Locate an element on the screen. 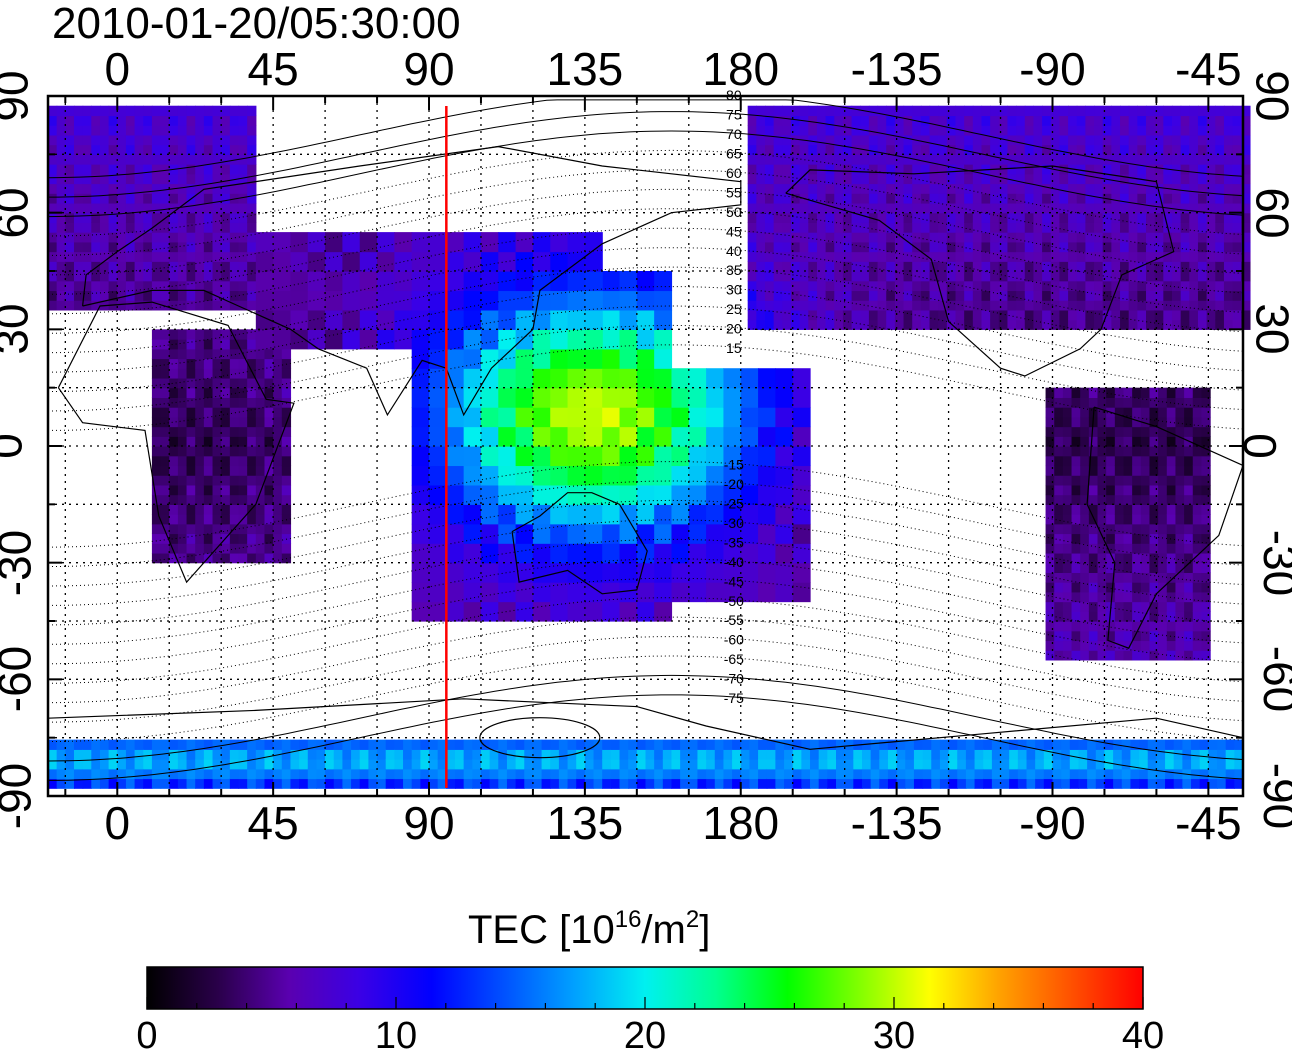  colorbar-tick-label: 10 is located at coordinates (396, 1036).